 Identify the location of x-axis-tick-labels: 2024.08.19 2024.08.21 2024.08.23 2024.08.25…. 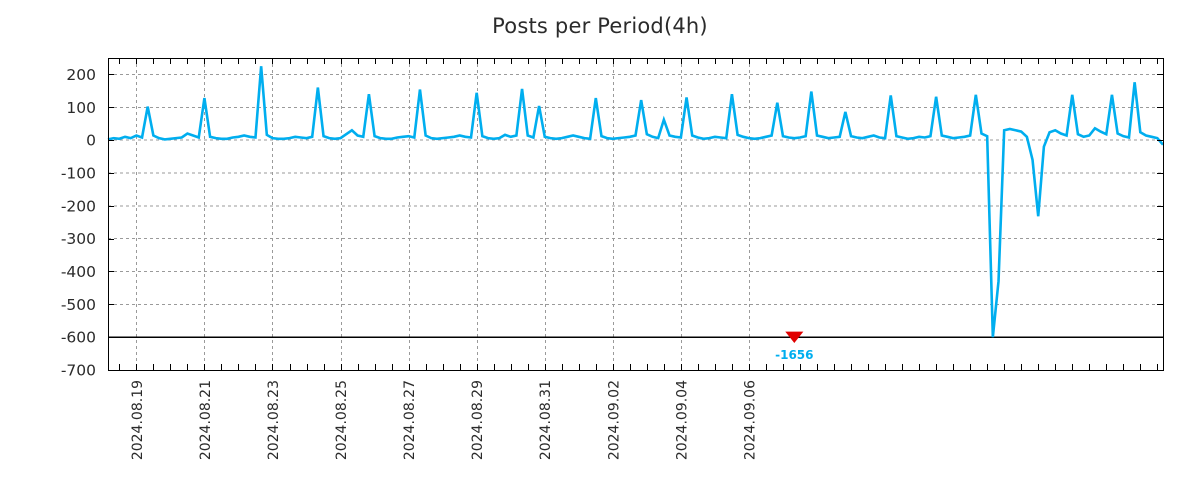
(444, 420).